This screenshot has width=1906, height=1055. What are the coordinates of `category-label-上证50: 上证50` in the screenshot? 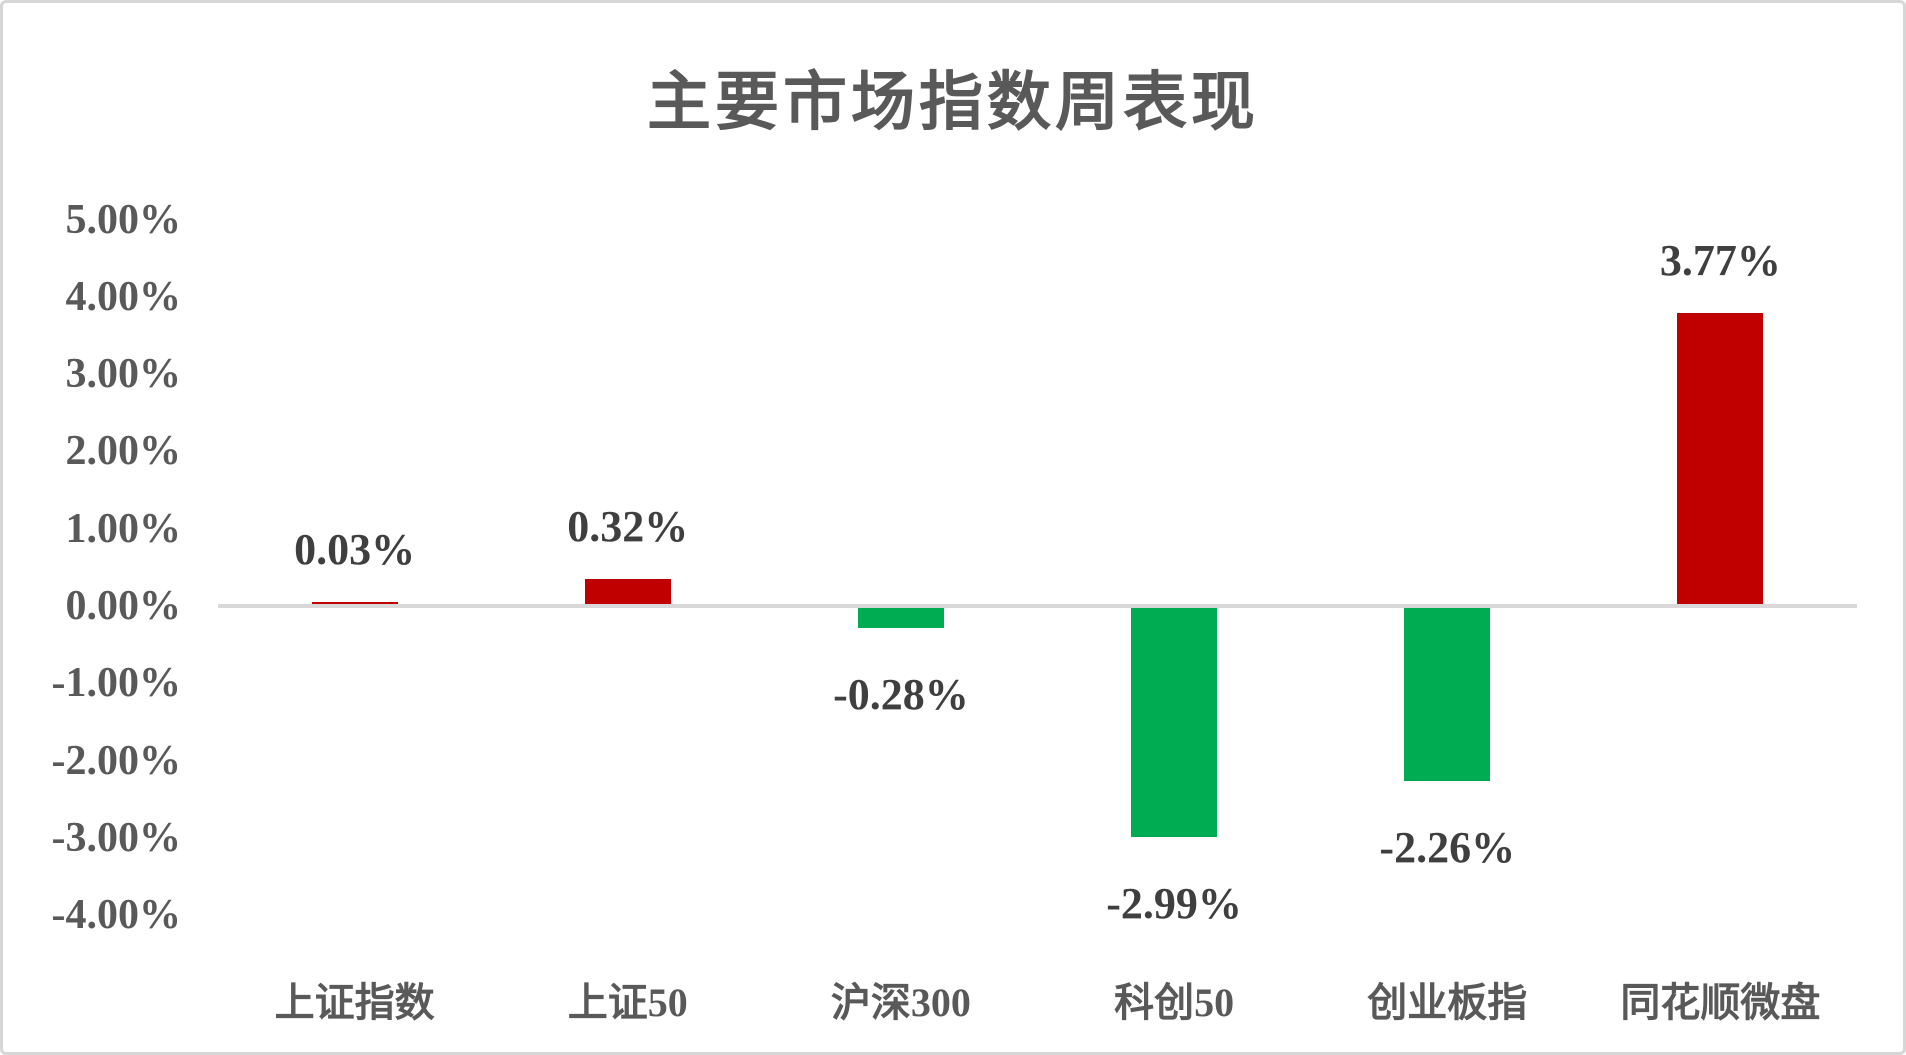 It's located at (627, 1002).